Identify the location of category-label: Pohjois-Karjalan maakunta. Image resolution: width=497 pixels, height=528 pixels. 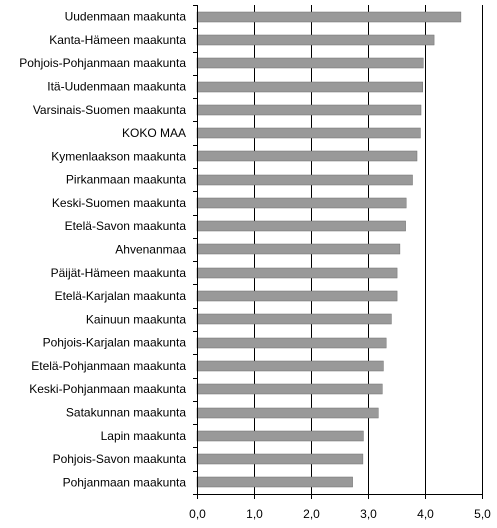
(115, 343).